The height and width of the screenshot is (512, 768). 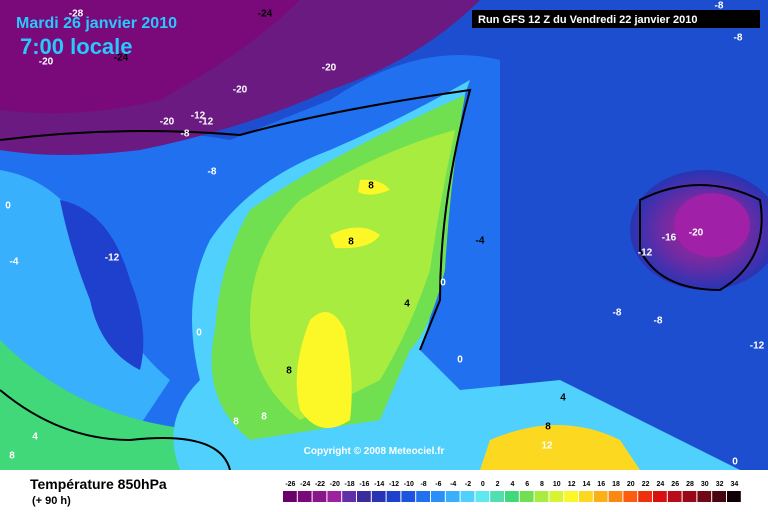 What do you see at coordinates (394, 484) in the screenshot?
I see `legend-label: -12` at bounding box center [394, 484].